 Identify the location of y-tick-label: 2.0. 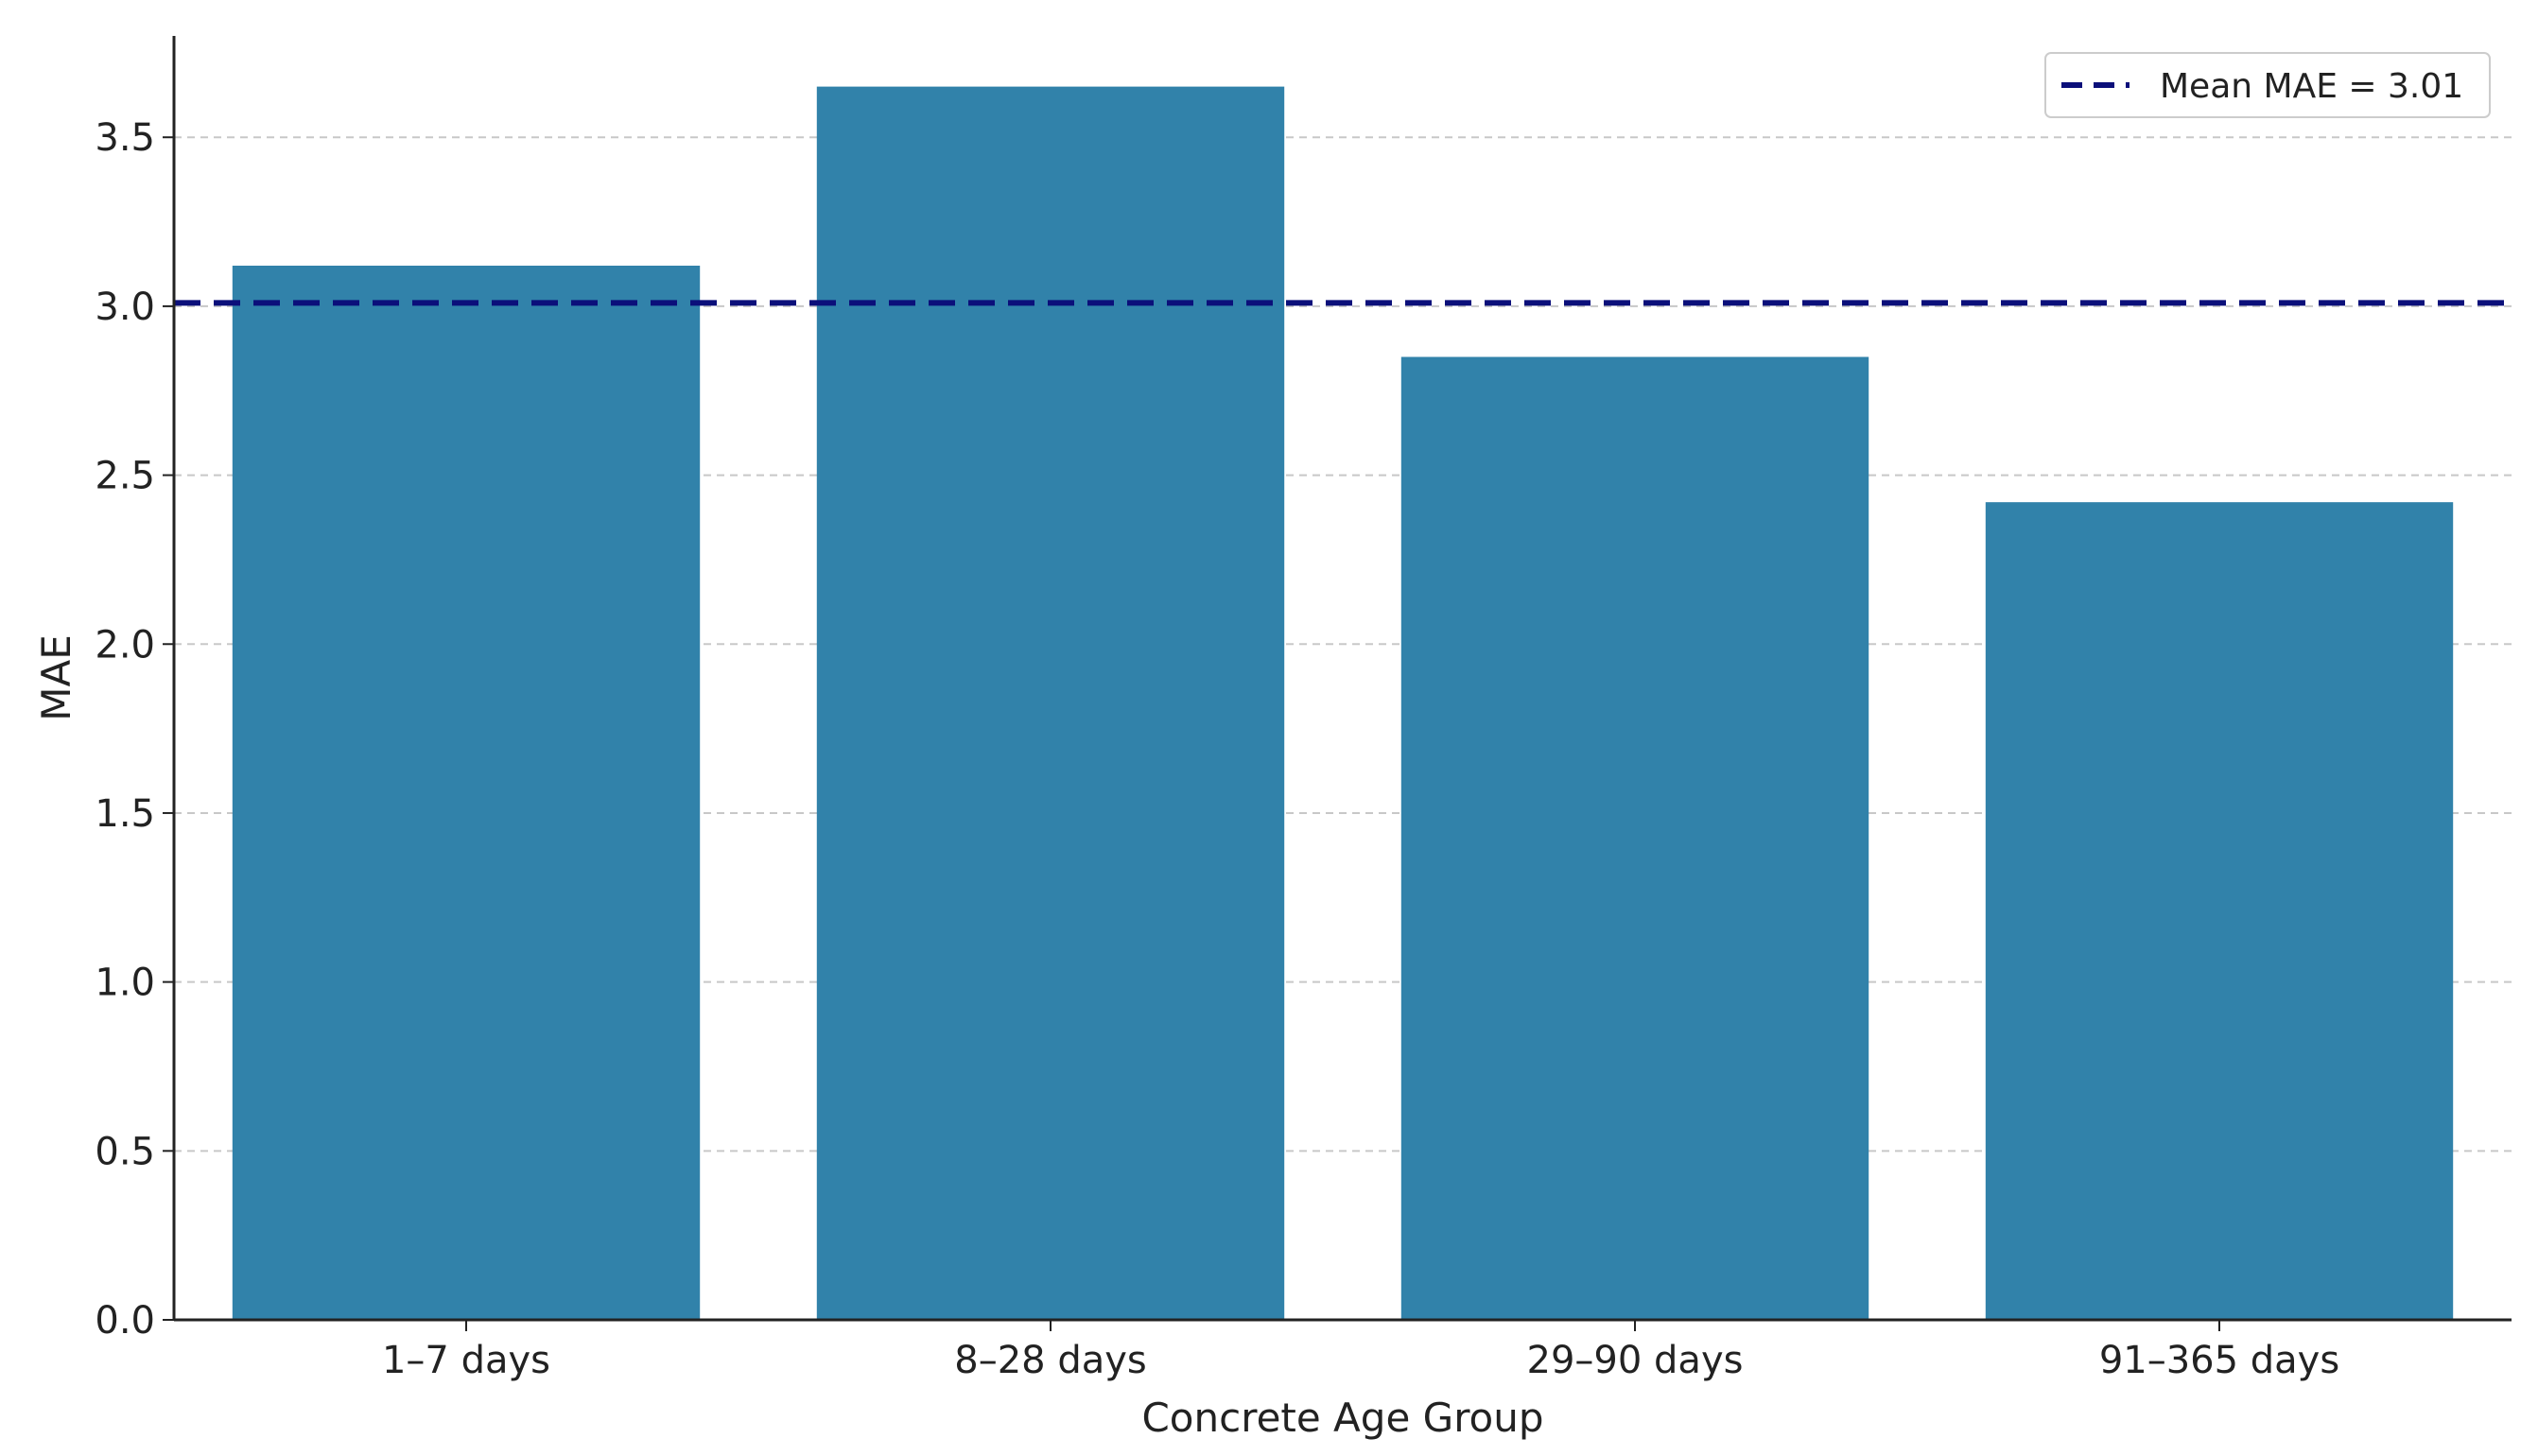
(125, 645).